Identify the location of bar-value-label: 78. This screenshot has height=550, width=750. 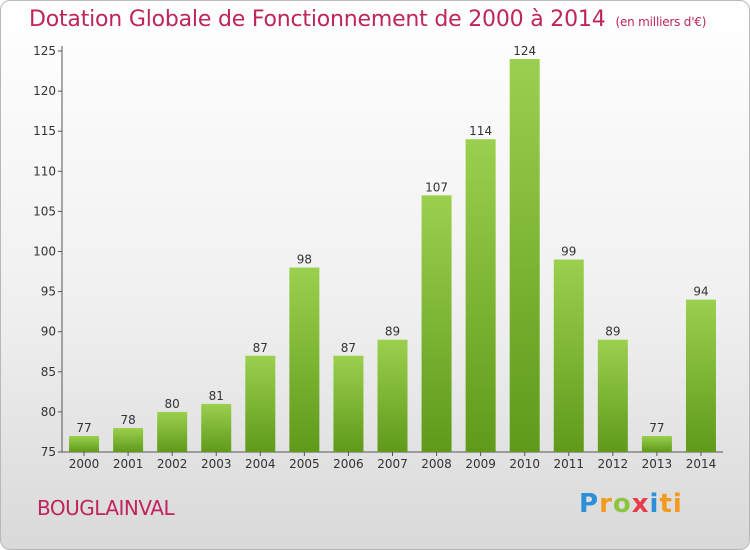
(127, 420).